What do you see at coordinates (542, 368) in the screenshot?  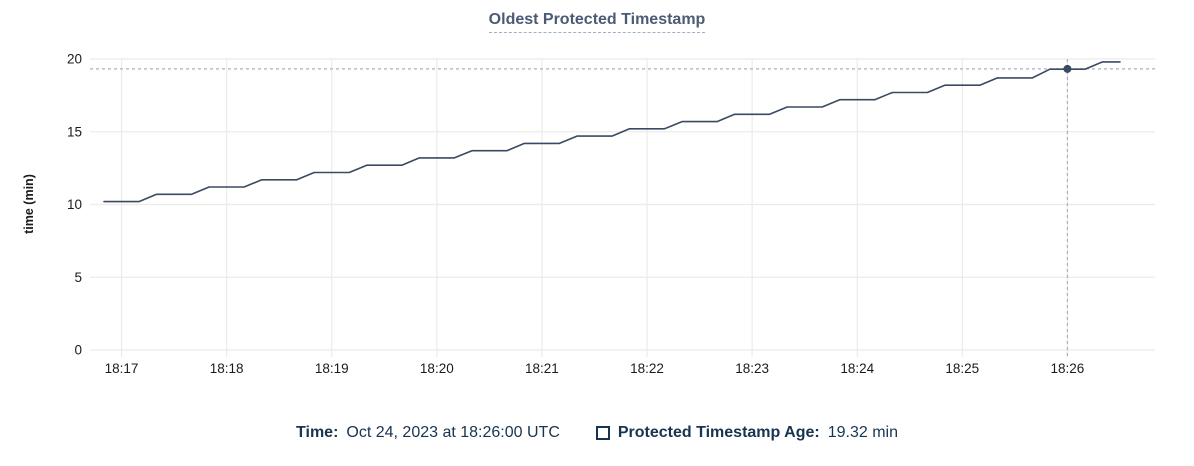 I see `x-tick-label: 18:21` at bounding box center [542, 368].